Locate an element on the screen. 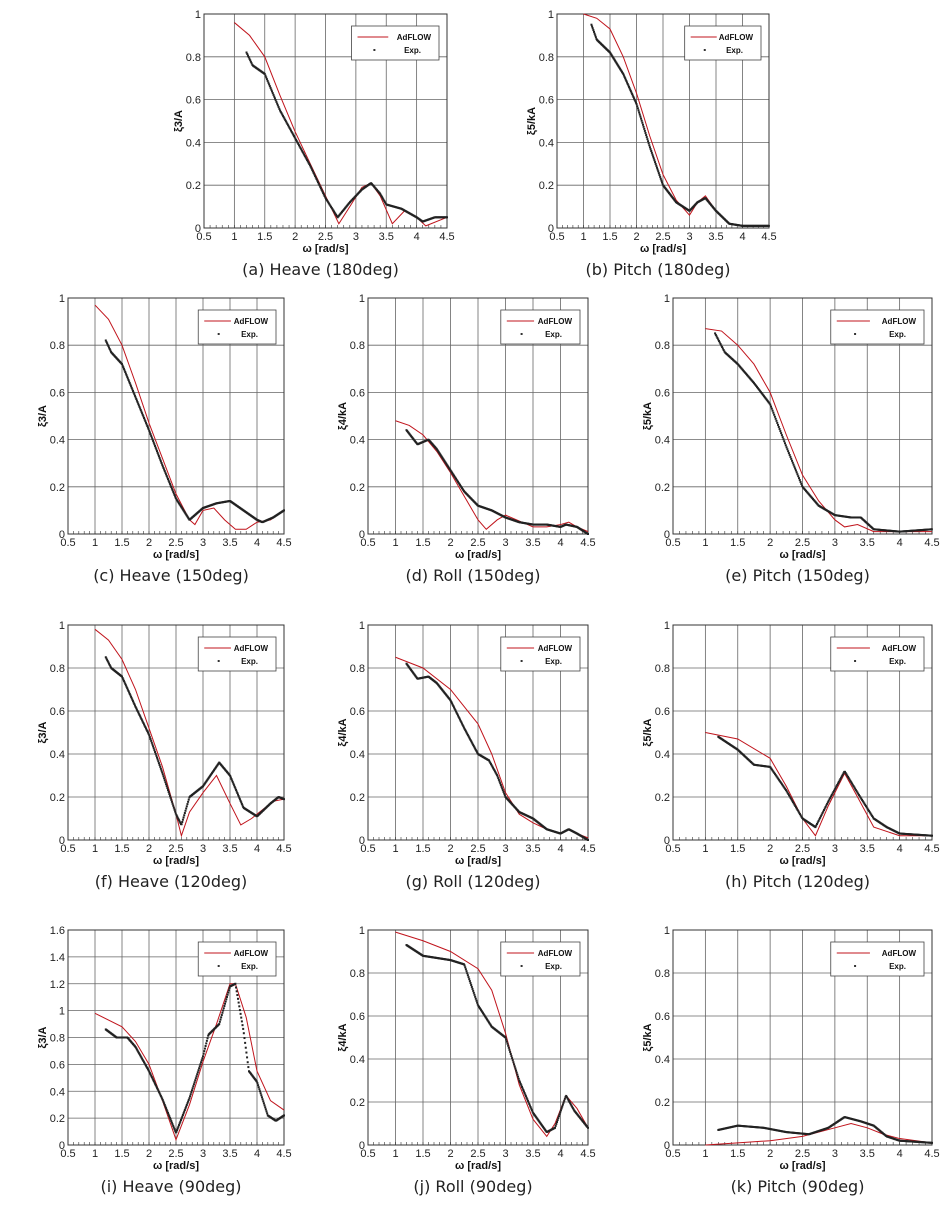 The height and width of the screenshot is (1206, 950). legend-box is located at coordinates (237, 959).